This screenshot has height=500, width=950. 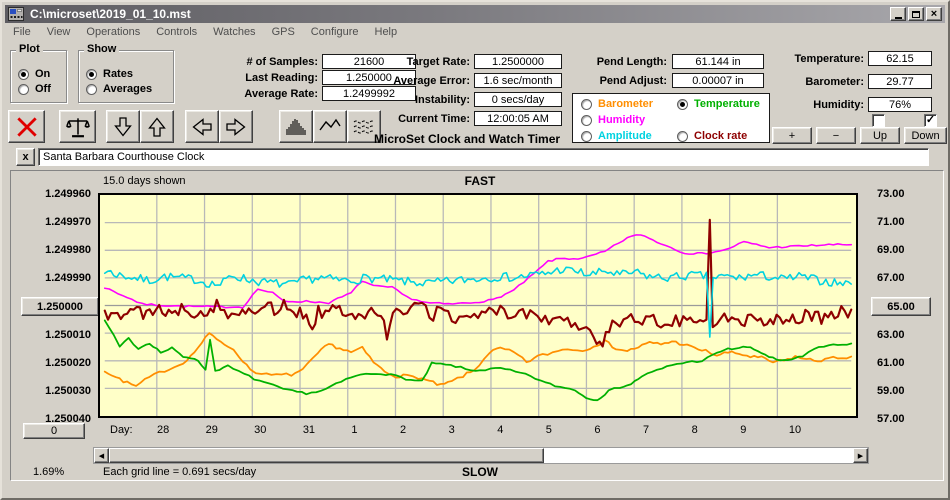 I want to click on plot-off-label: Off, so click(x=43, y=89).